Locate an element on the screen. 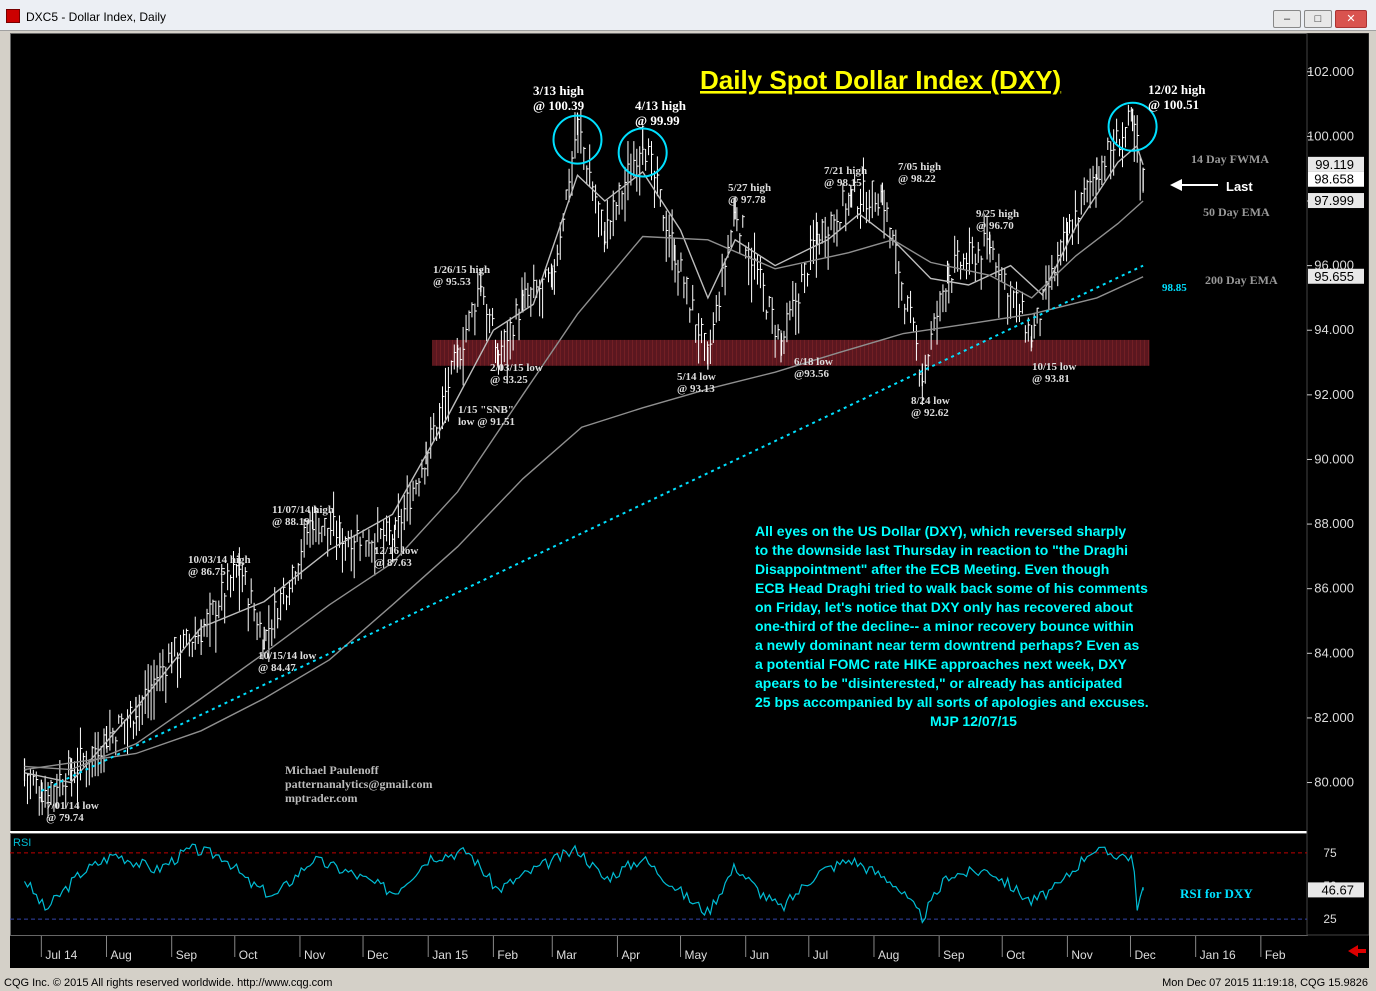 This screenshot has height=991, width=1376. rsi-value: 46.67 is located at coordinates (1337, 889).